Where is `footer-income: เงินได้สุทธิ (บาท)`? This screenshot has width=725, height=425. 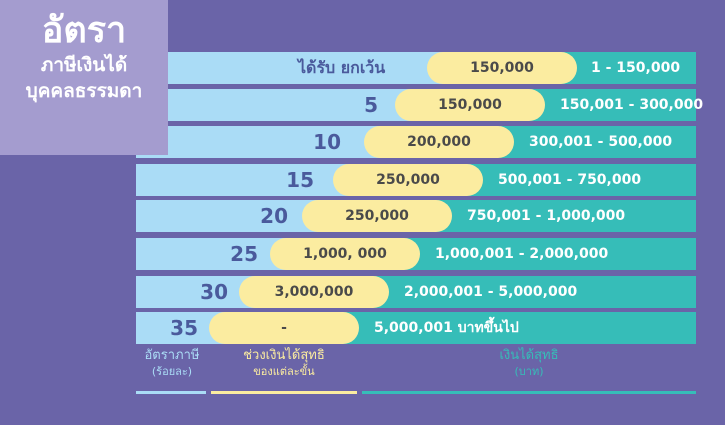 footer-income: เงินได้สุทธิ (บาท) is located at coordinates (529, 364).